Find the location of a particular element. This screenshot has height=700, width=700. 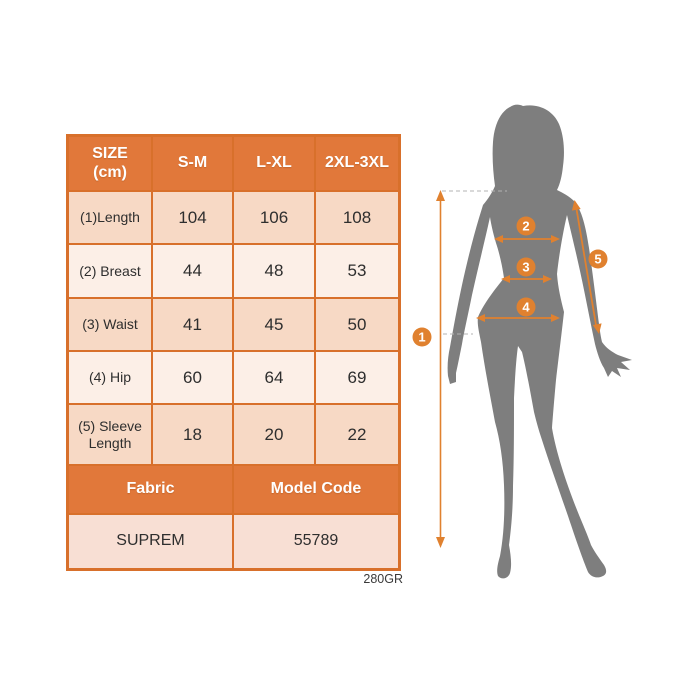

table-header-l-xl: L-XL is located at coordinates (274, 163).